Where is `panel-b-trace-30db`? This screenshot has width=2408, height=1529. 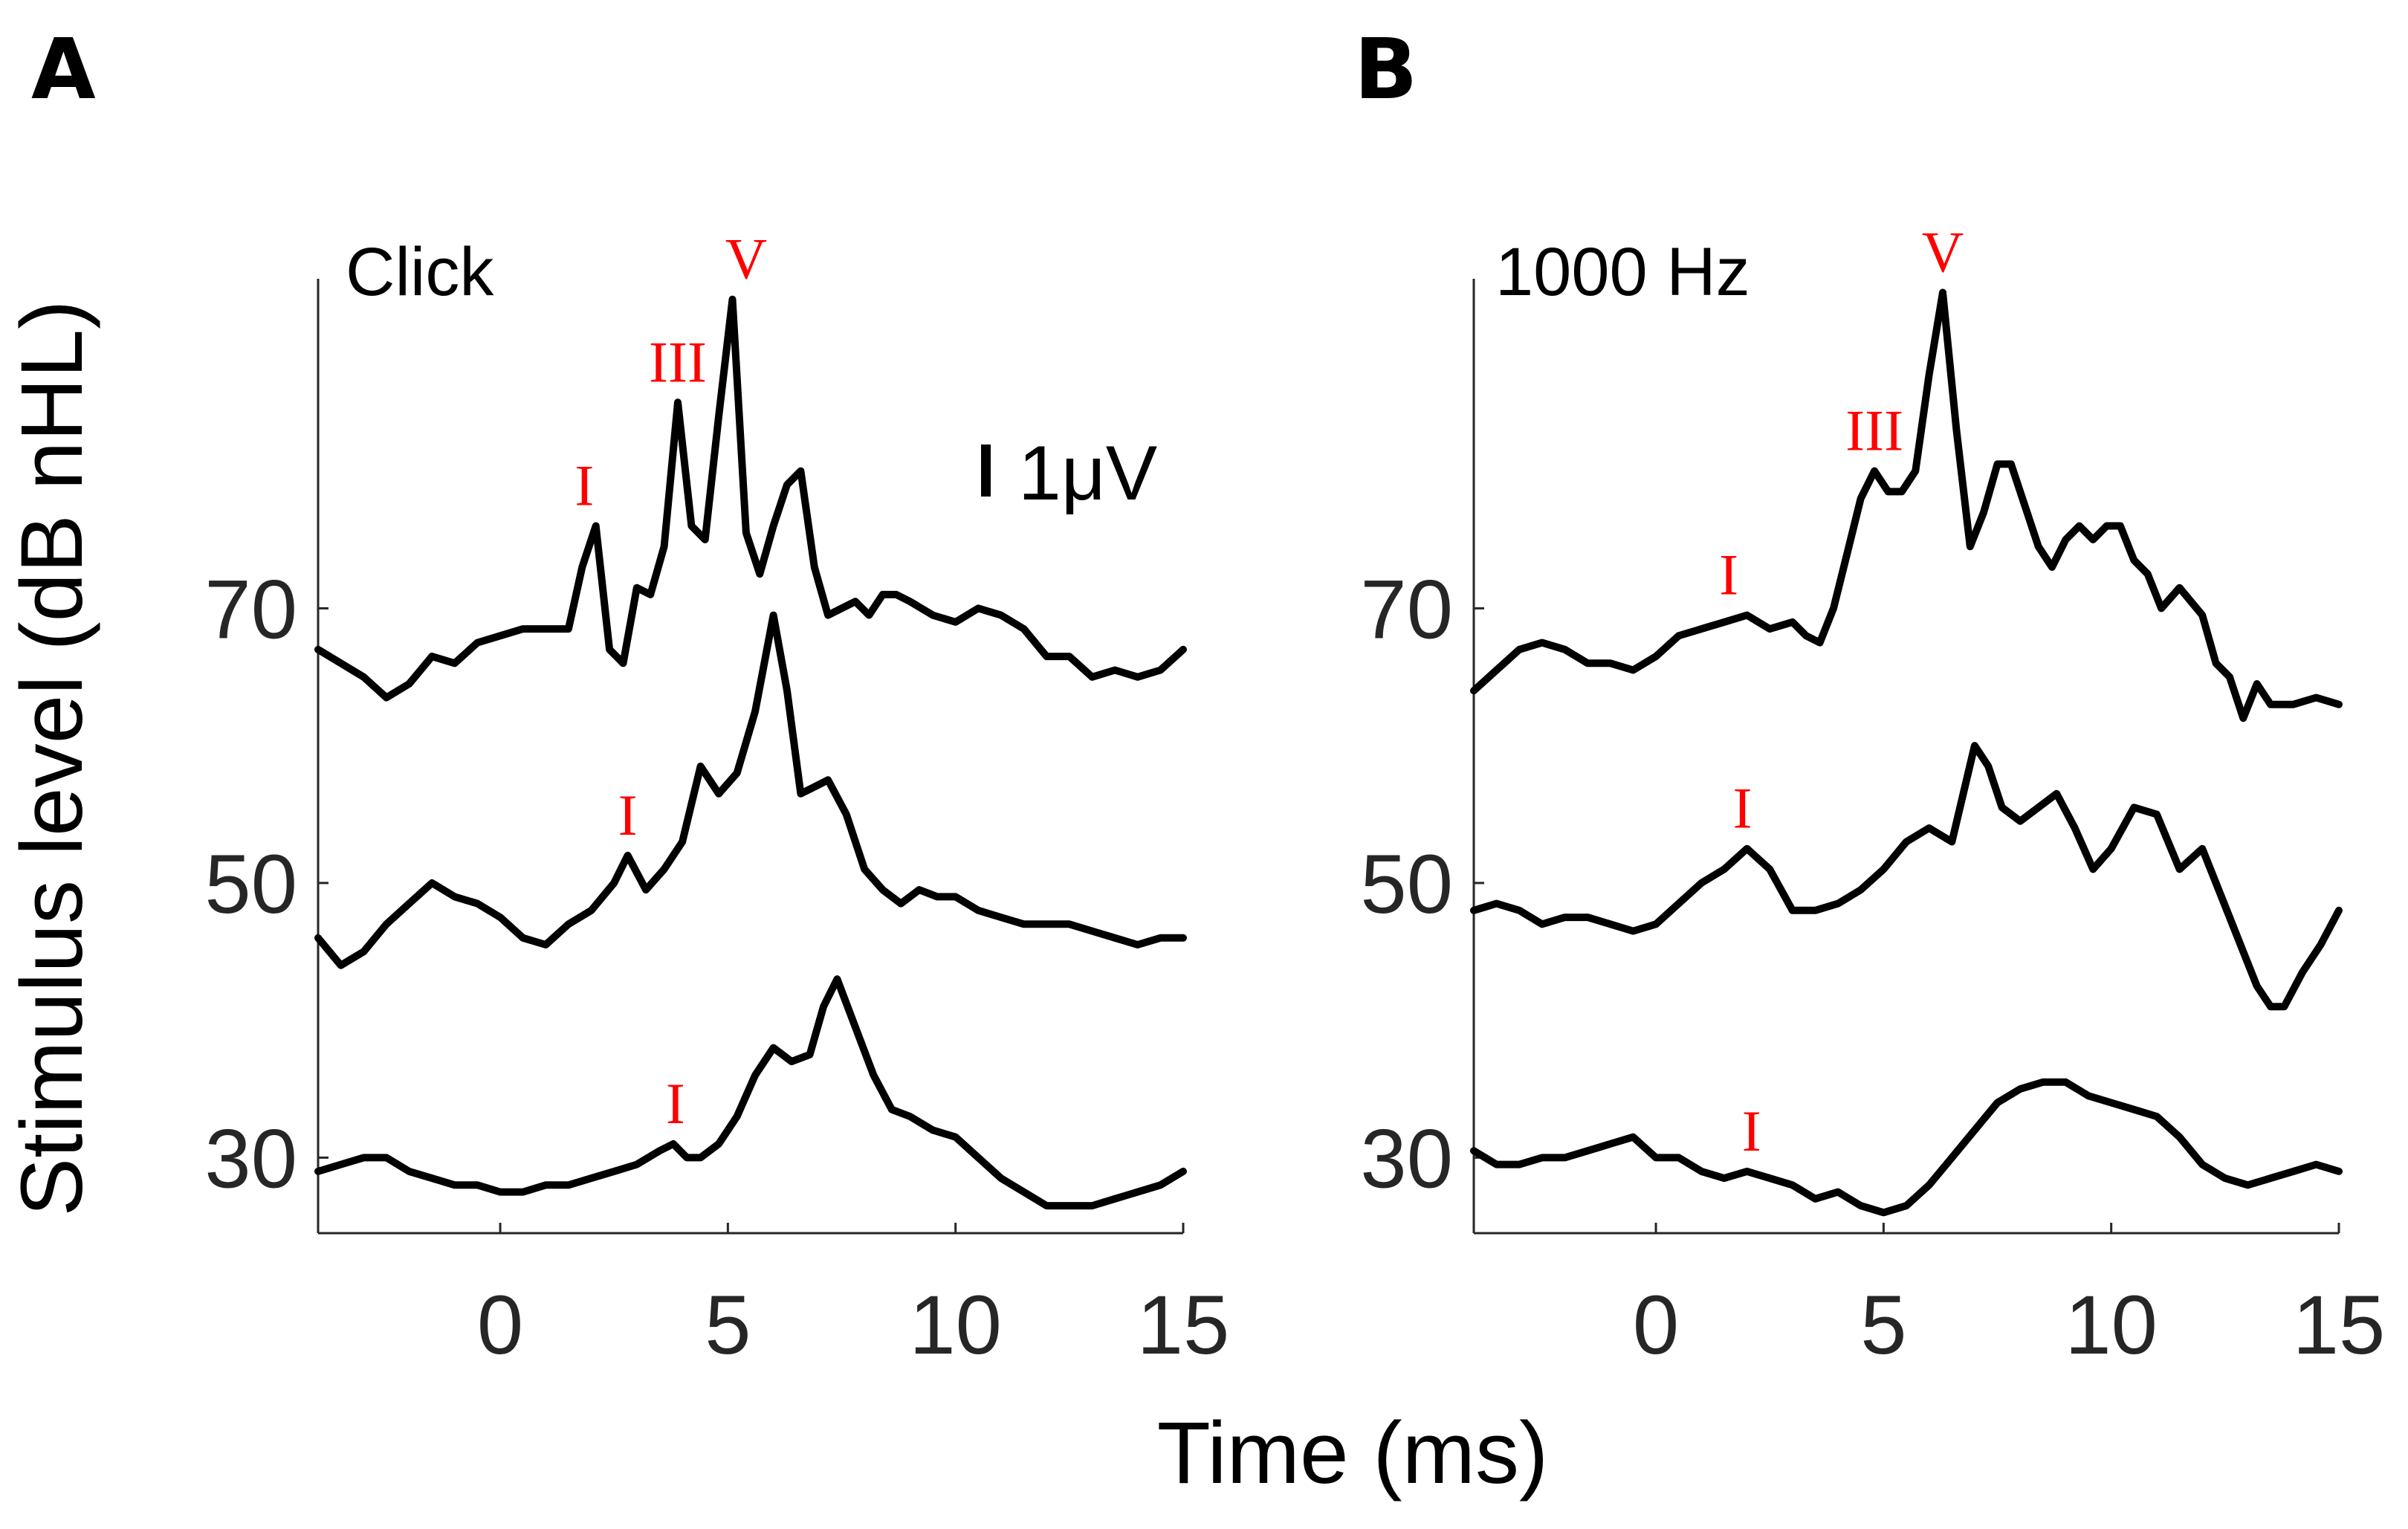 panel-b-trace-30db is located at coordinates (1907, 1147).